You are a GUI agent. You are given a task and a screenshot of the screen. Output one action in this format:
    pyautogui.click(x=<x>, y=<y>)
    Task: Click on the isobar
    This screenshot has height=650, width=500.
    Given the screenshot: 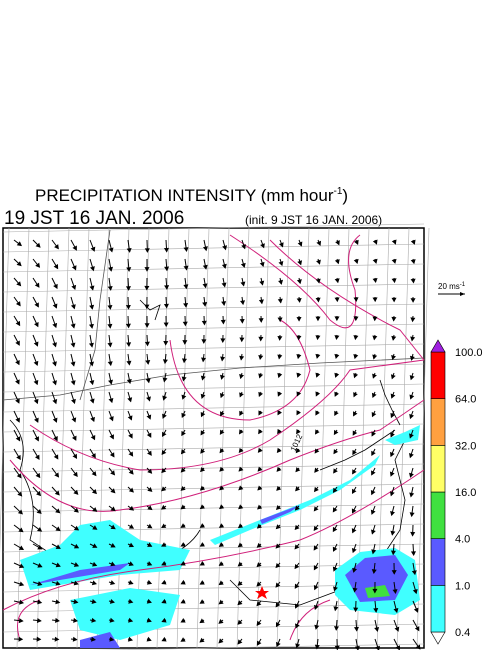 What is the action you would take?
    pyautogui.click(x=347, y=300)
    